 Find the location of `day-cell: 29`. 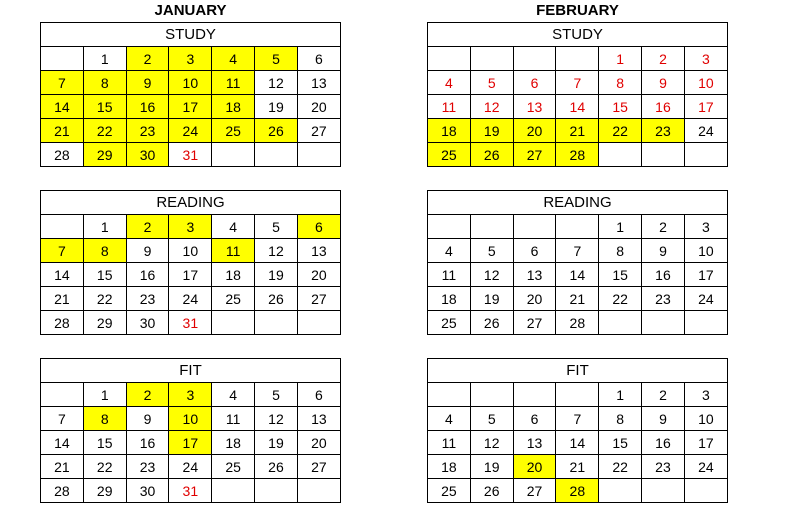

day-cell: 29 is located at coordinates (104, 154).